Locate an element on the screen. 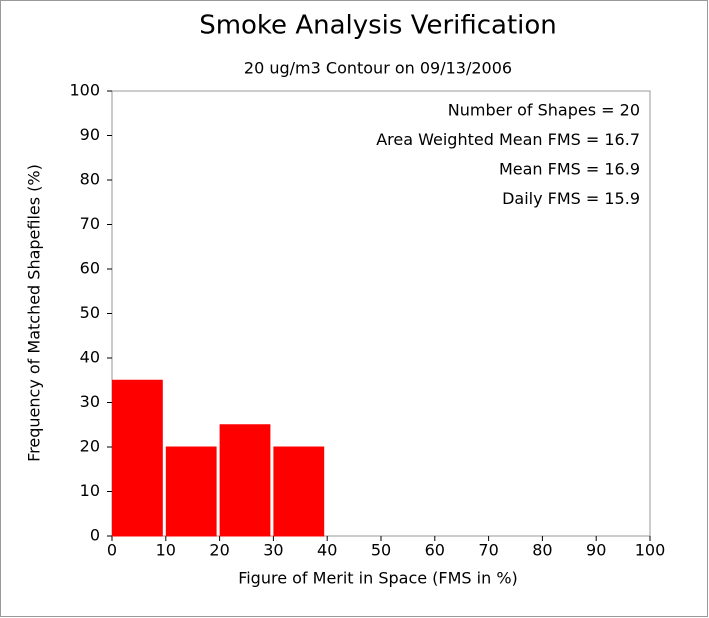  chart-title: Smoke Analysis Verification is located at coordinates (378, 26).